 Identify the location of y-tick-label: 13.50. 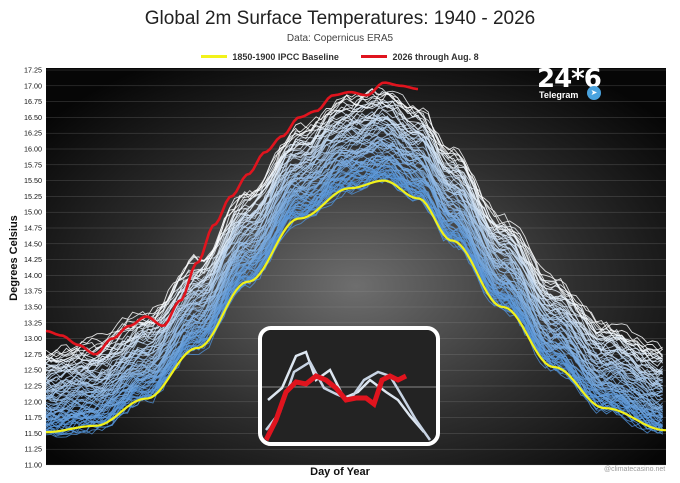
(33, 307).